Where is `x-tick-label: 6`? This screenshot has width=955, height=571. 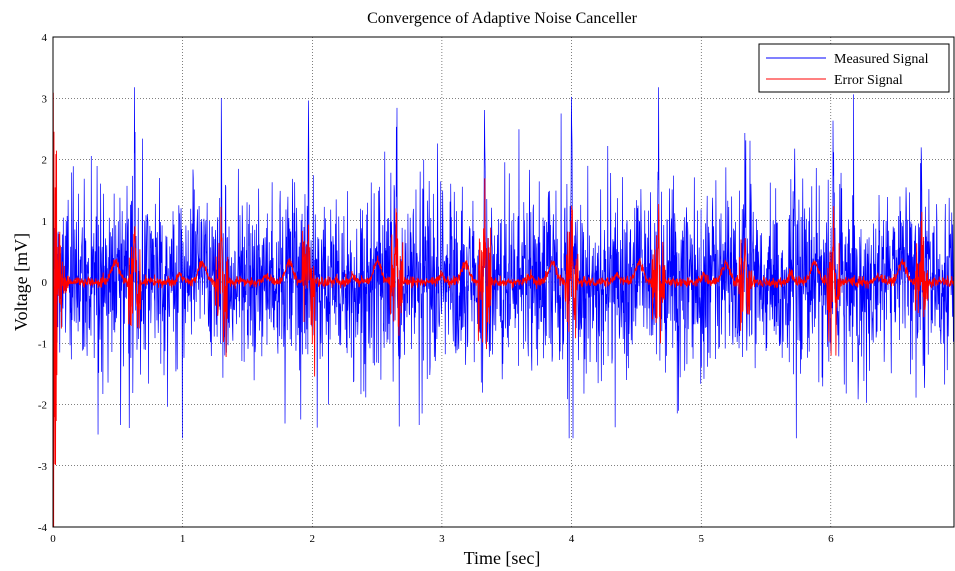
x-tick-label: 6 is located at coordinates (831, 539).